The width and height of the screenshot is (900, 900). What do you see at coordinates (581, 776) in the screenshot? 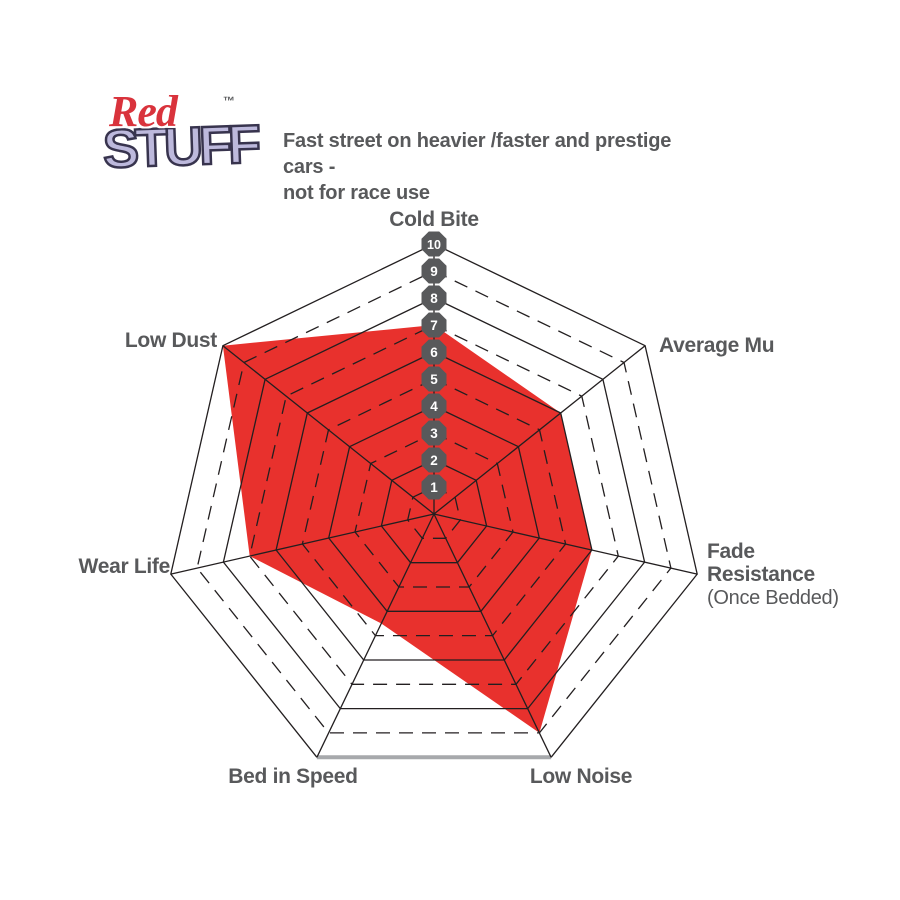
I see `axis-label-3: Low Noise` at bounding box center [581, 776].